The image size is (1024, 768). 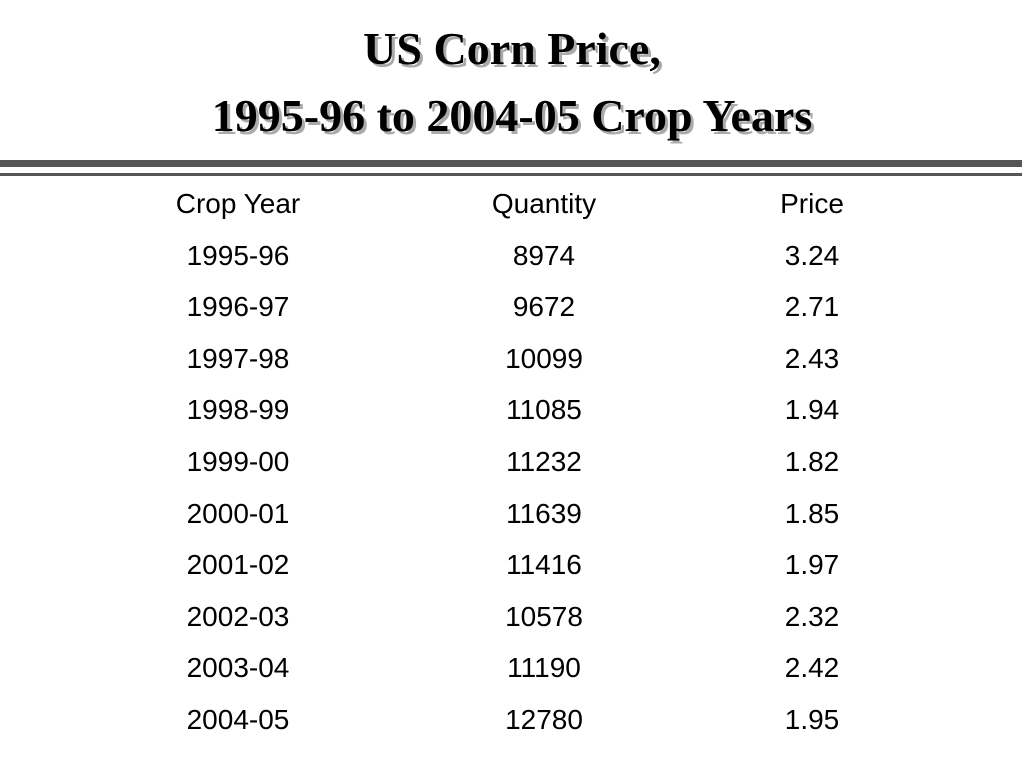 What do you see at coordinates (238, 358) in the screenshot?
I see `table-cell: 1997-98` at bounding box center [238, 358].